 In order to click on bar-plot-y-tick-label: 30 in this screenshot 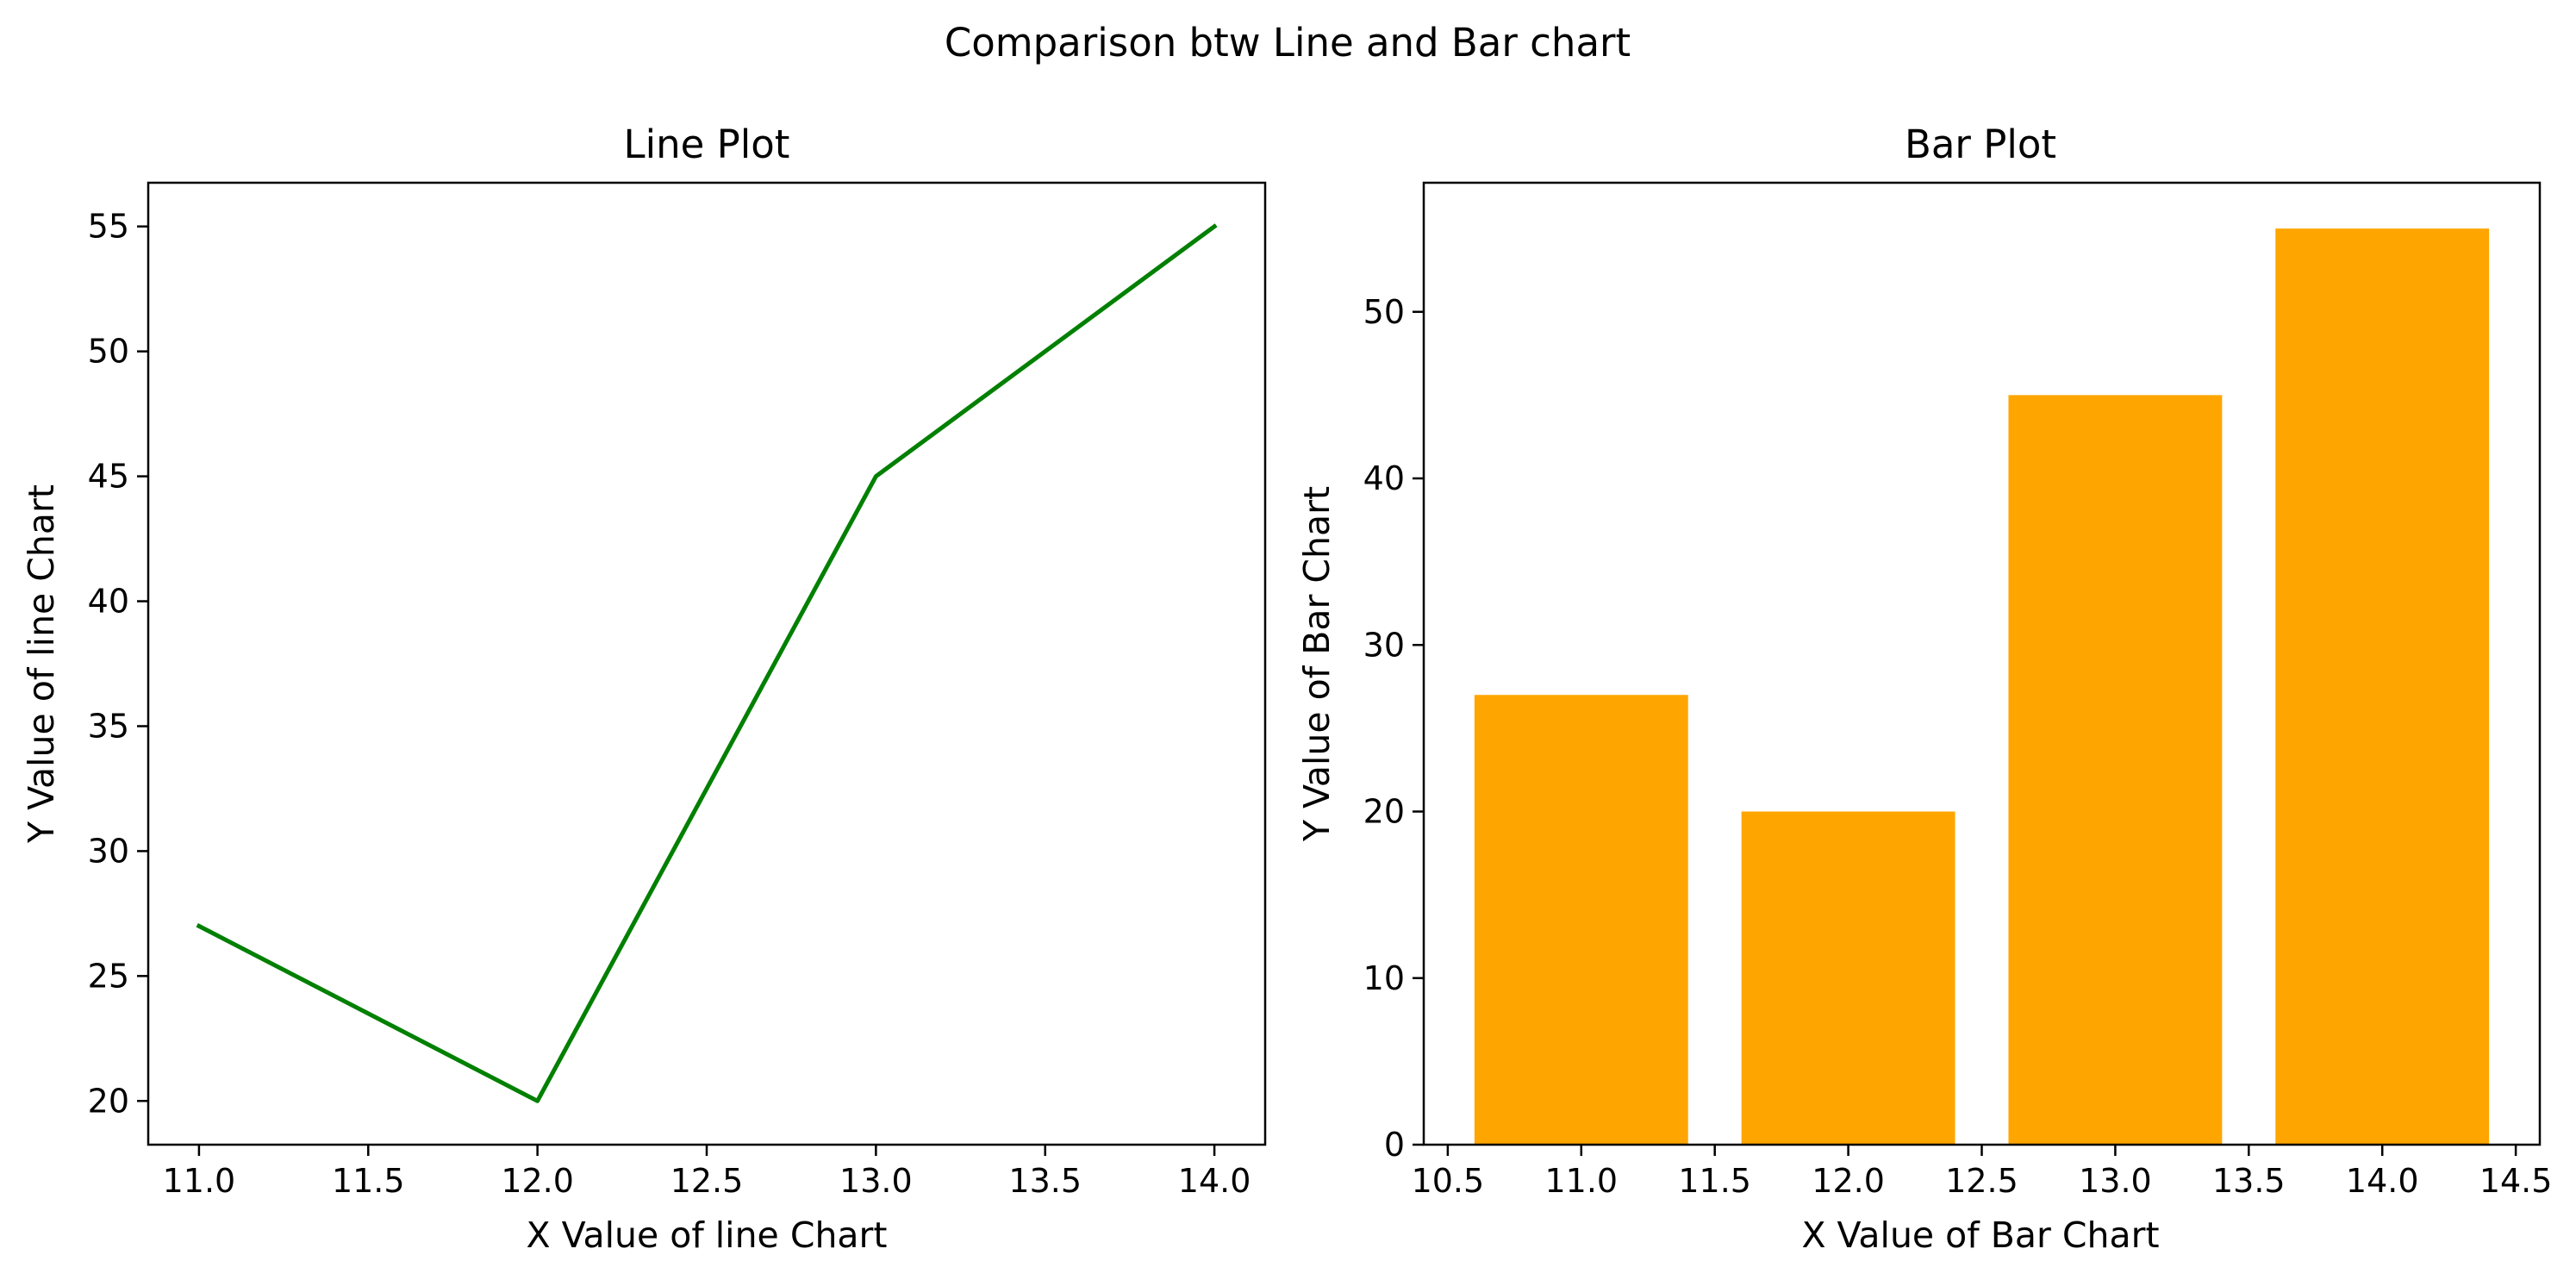, I will do `click(1384, 645)`.